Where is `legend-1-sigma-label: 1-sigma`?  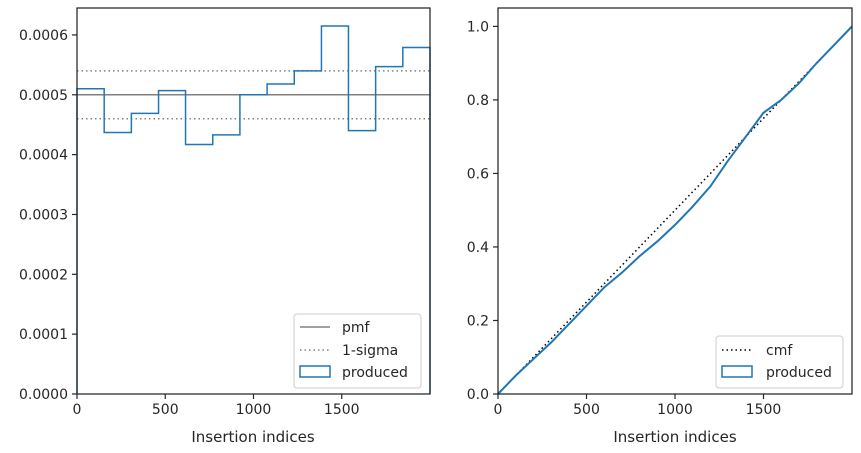
legend-1-sigma-label: 1-sigma is located at coordinates (370, 351).